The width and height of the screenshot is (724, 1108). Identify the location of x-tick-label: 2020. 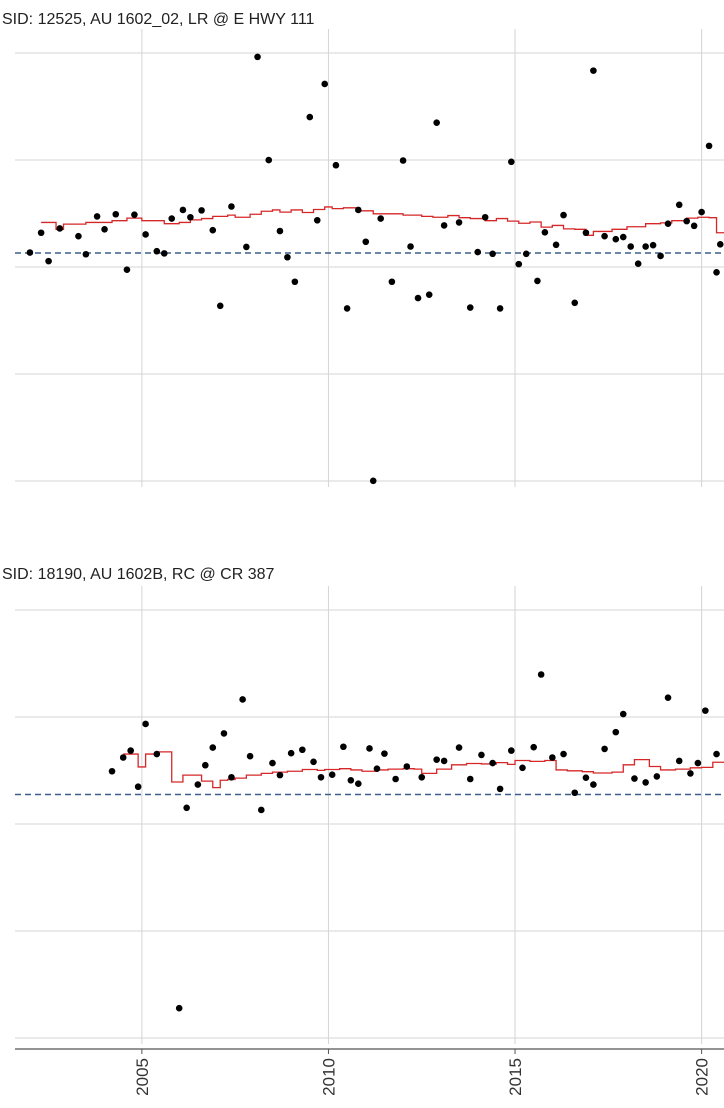
(702, 1077).